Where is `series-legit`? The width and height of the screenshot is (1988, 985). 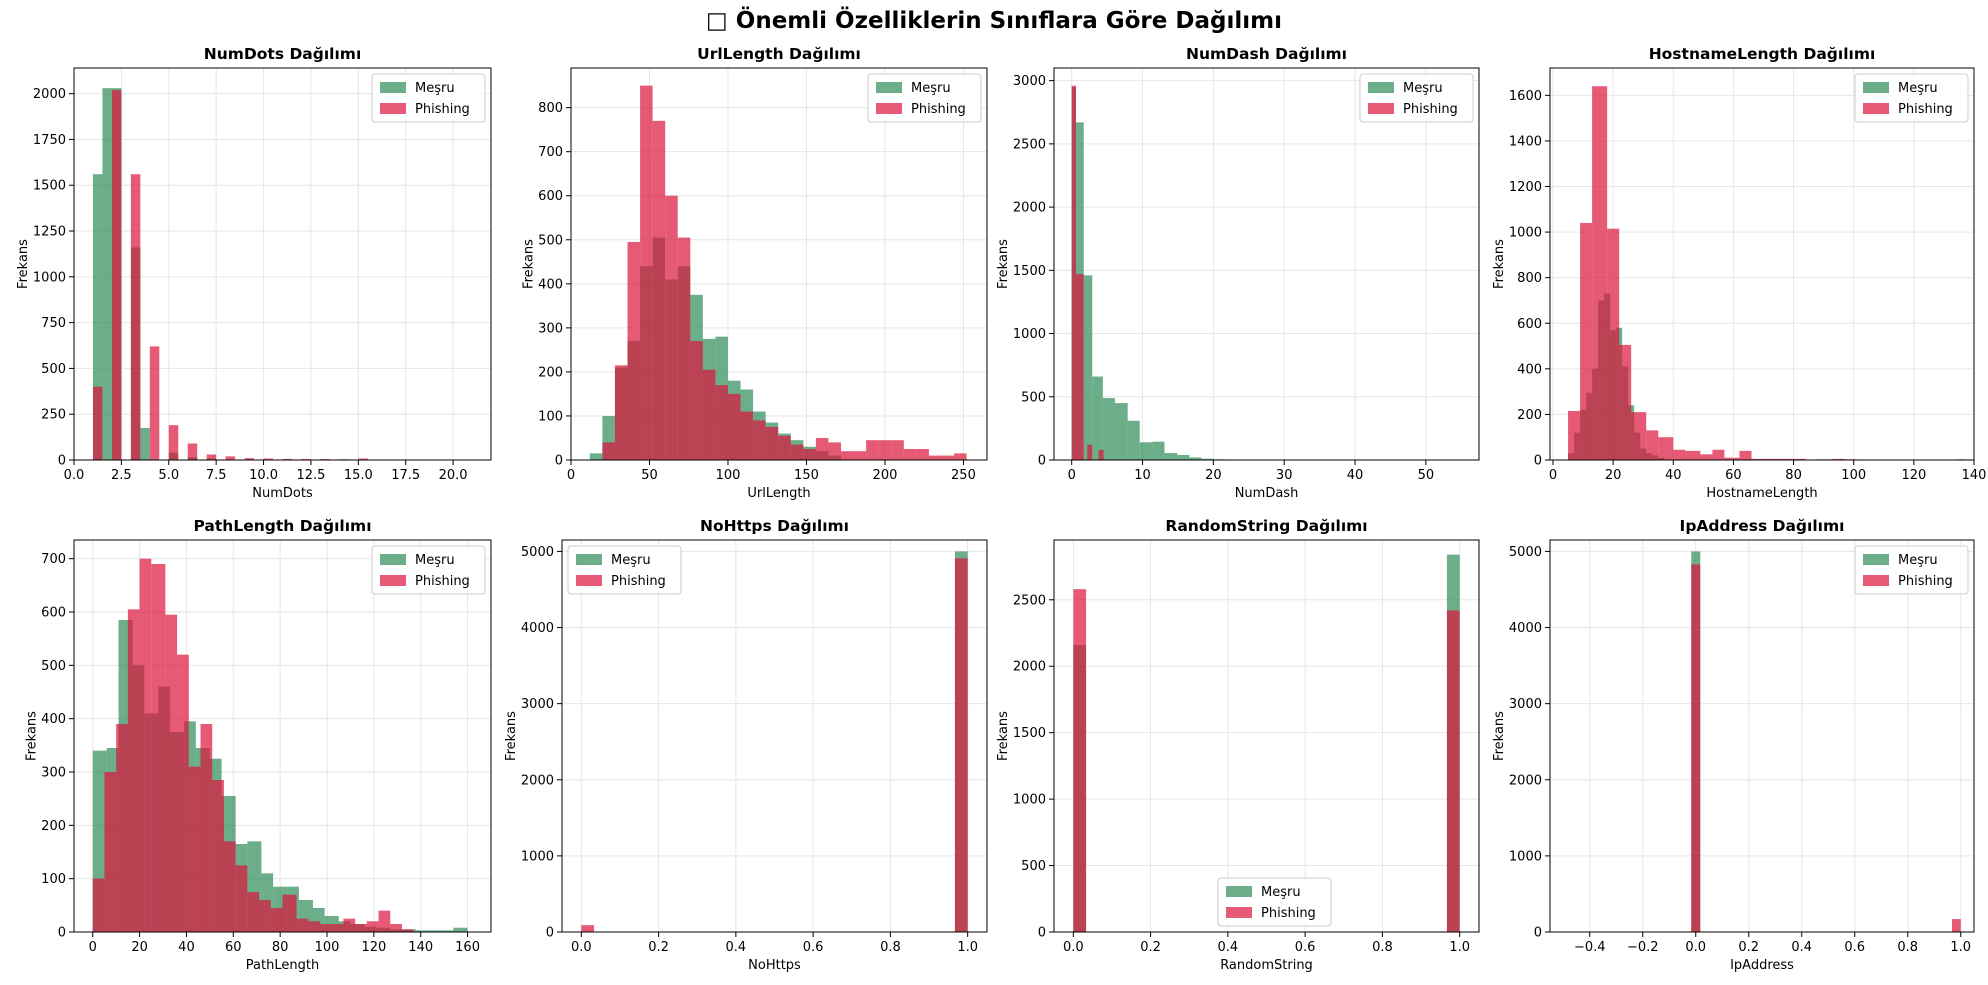
series-legit is located at coordinates (1266, 743).